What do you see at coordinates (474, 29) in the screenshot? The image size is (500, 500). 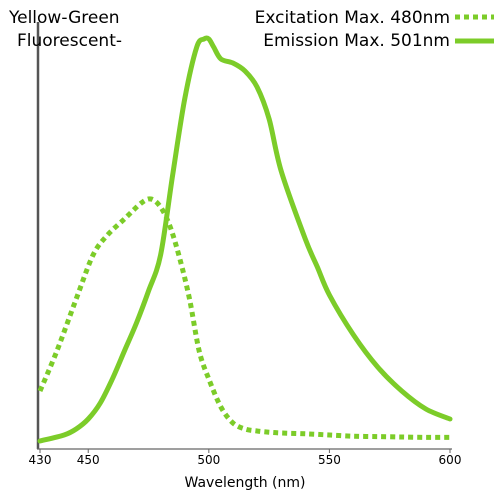 I see `legend` at bounding box center [474, 29].